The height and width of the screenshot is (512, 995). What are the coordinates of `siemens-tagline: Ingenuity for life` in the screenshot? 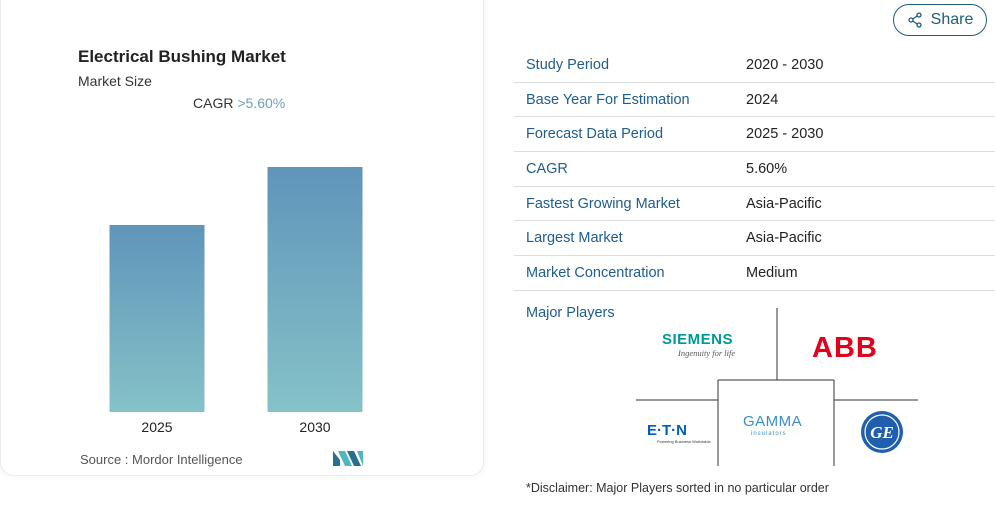 It's located at (706, 353).